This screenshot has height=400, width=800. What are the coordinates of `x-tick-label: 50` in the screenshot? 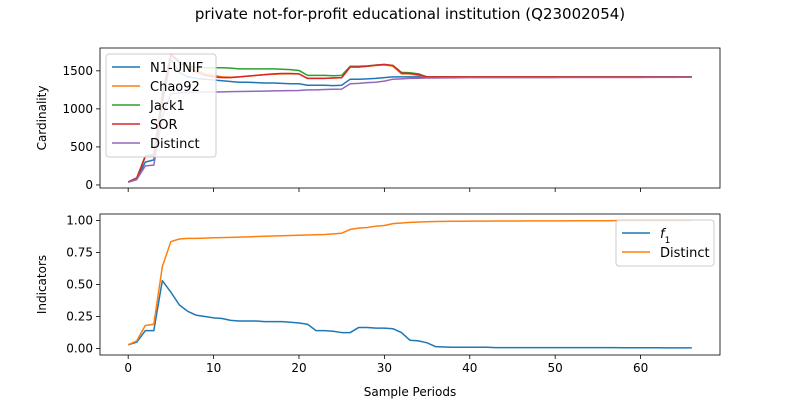 It's located at (555, 368).